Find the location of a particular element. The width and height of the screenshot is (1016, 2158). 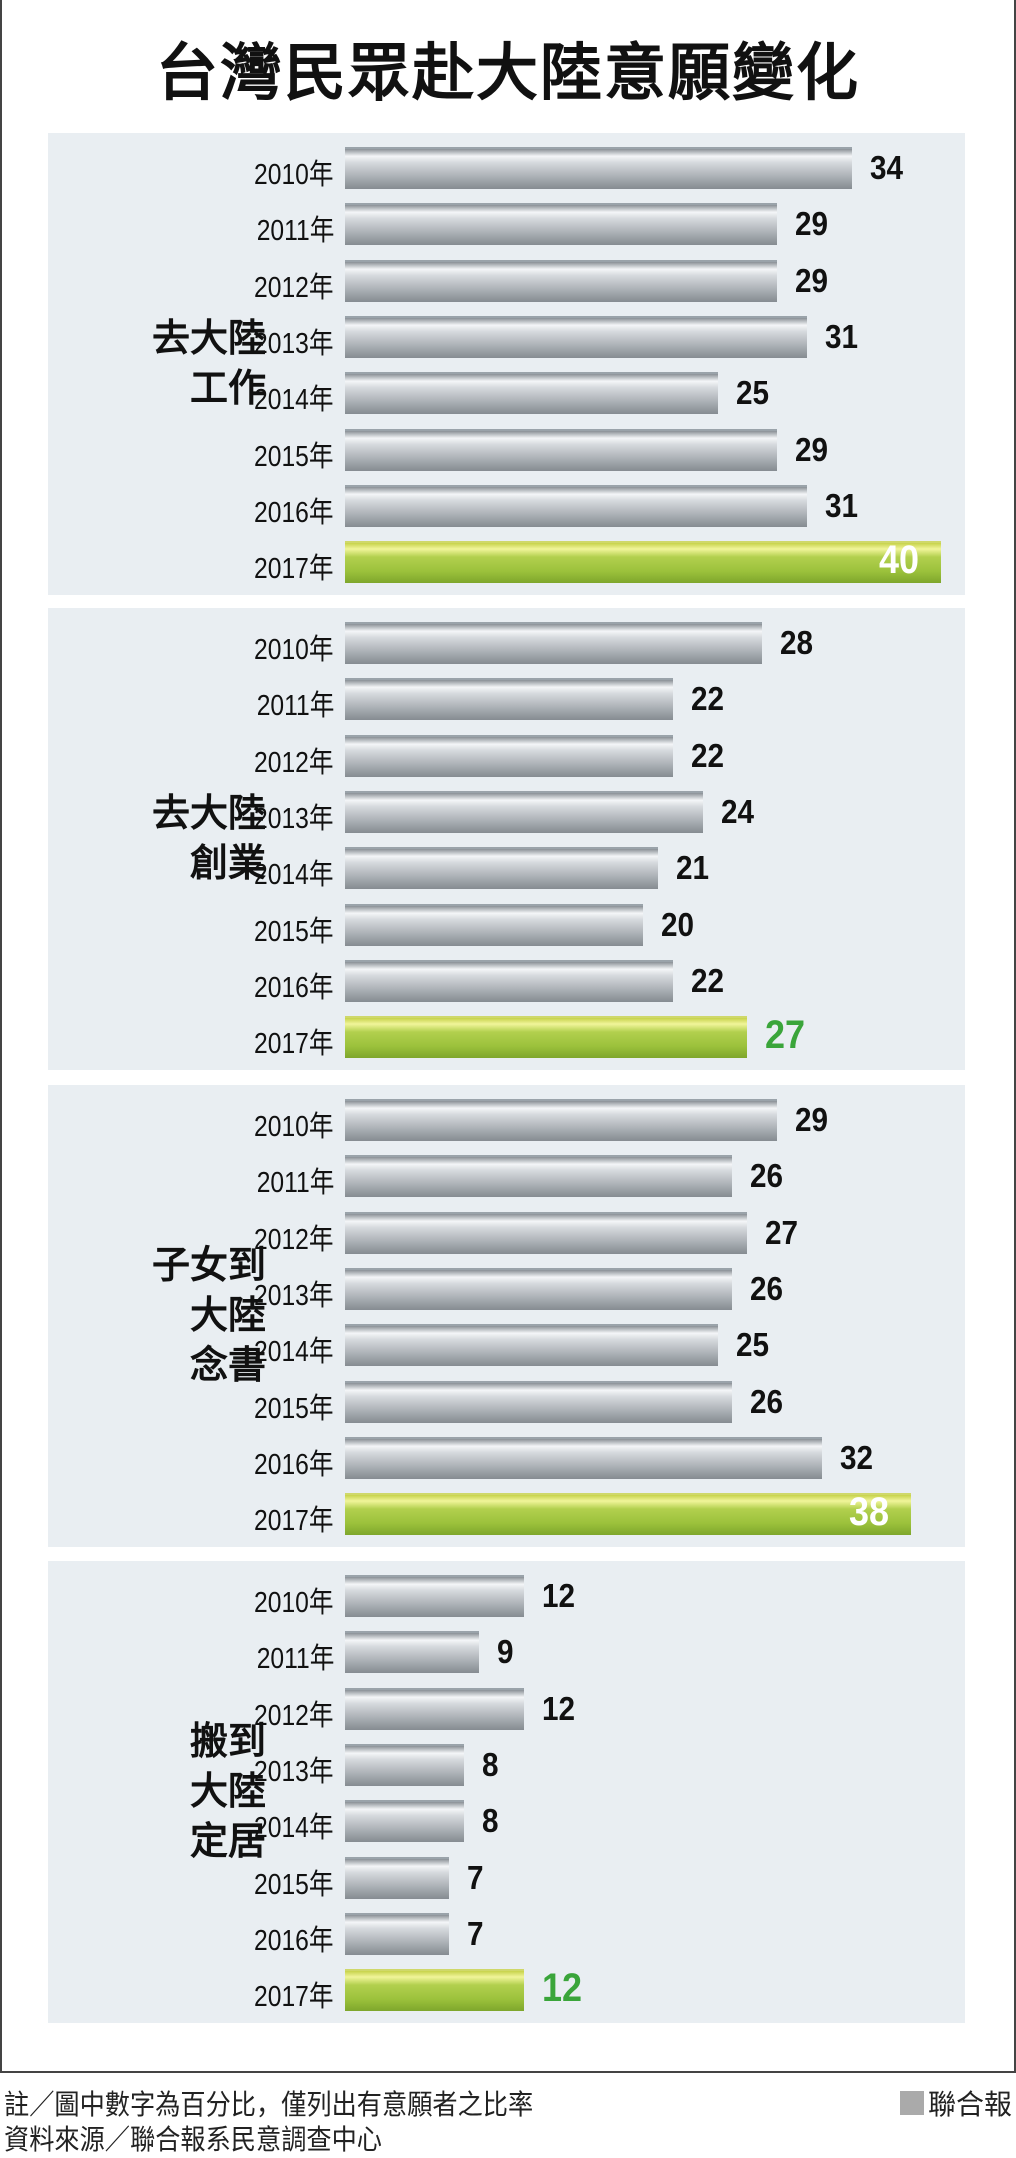

bar-row: 2011年 22 is located at coordinates (506, 700).